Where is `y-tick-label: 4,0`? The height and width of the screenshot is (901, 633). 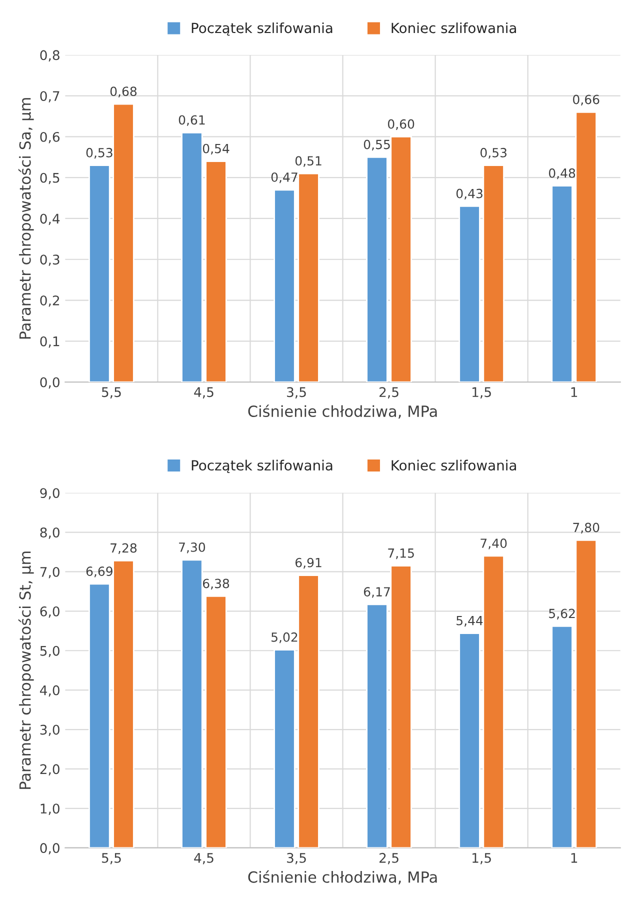
y-tick-label: 4,0 is located at coordinates (50, 691).